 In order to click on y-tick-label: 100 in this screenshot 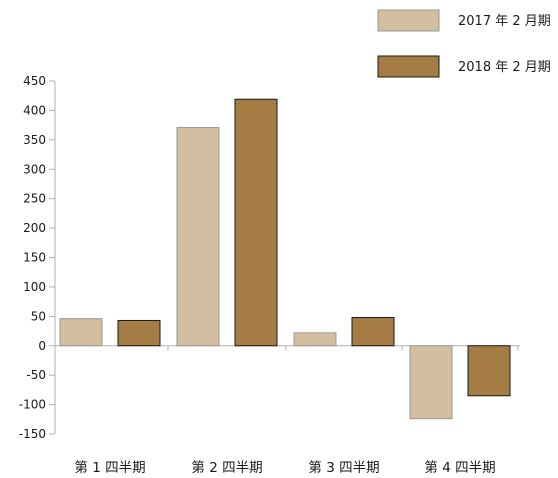, I will do `click(34, 287)`.